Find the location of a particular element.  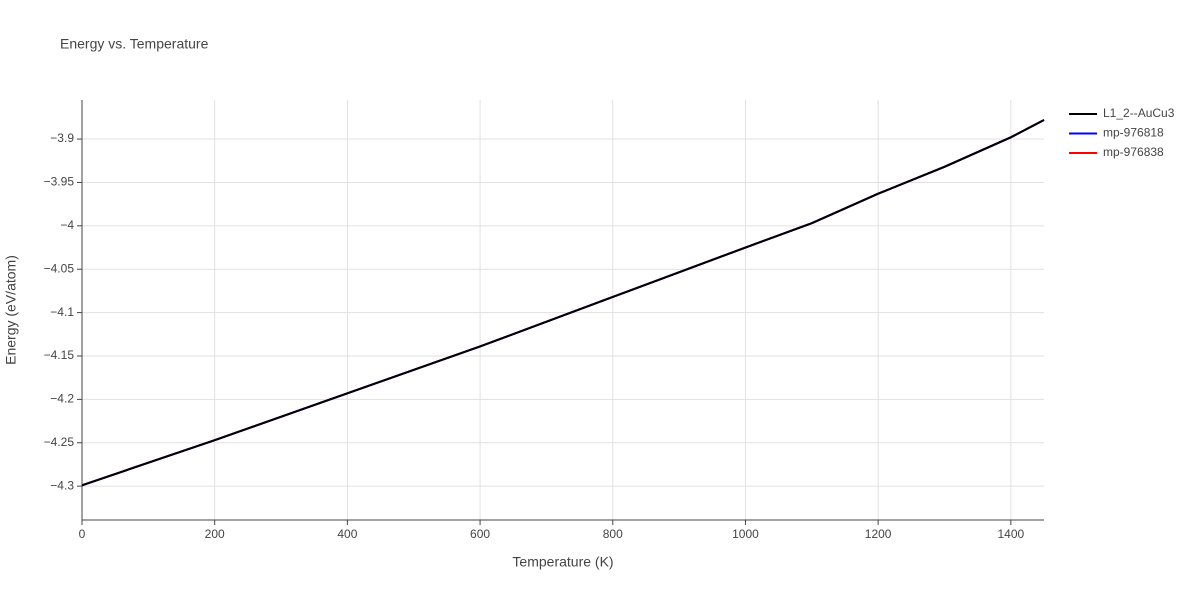

x-tick-label: 1400 is located at coordinates (1010, 534).